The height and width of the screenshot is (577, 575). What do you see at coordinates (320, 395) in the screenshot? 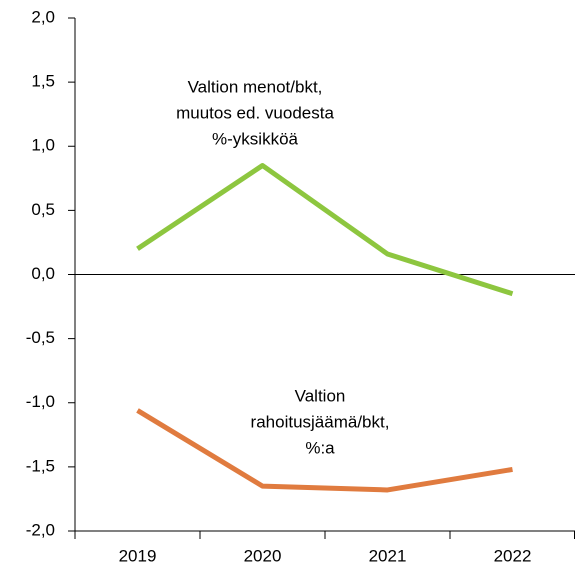
I see `annotation: Valtion` at bounding box center [320, 395].